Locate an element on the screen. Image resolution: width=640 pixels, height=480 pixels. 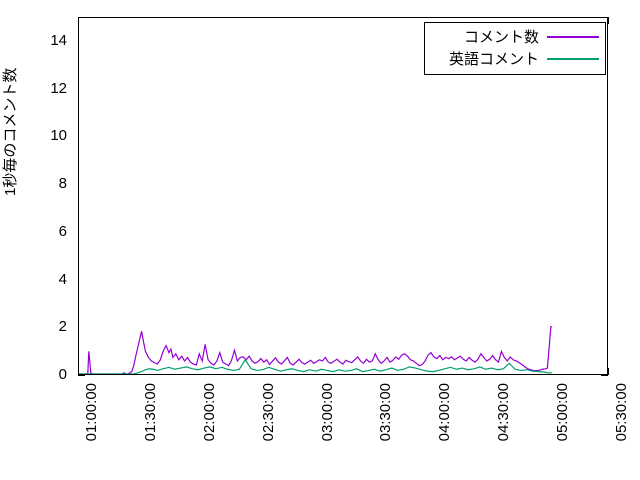
y-tick-label-14: 14 is located at coordinates (58, 40).